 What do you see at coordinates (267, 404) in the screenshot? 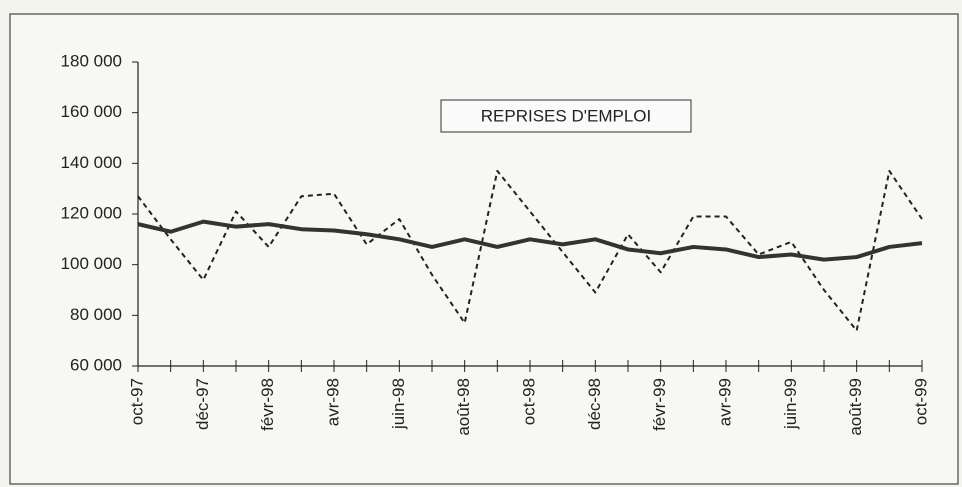
I see `x-tick-label: févr-98` at bounding box center [267, 404].